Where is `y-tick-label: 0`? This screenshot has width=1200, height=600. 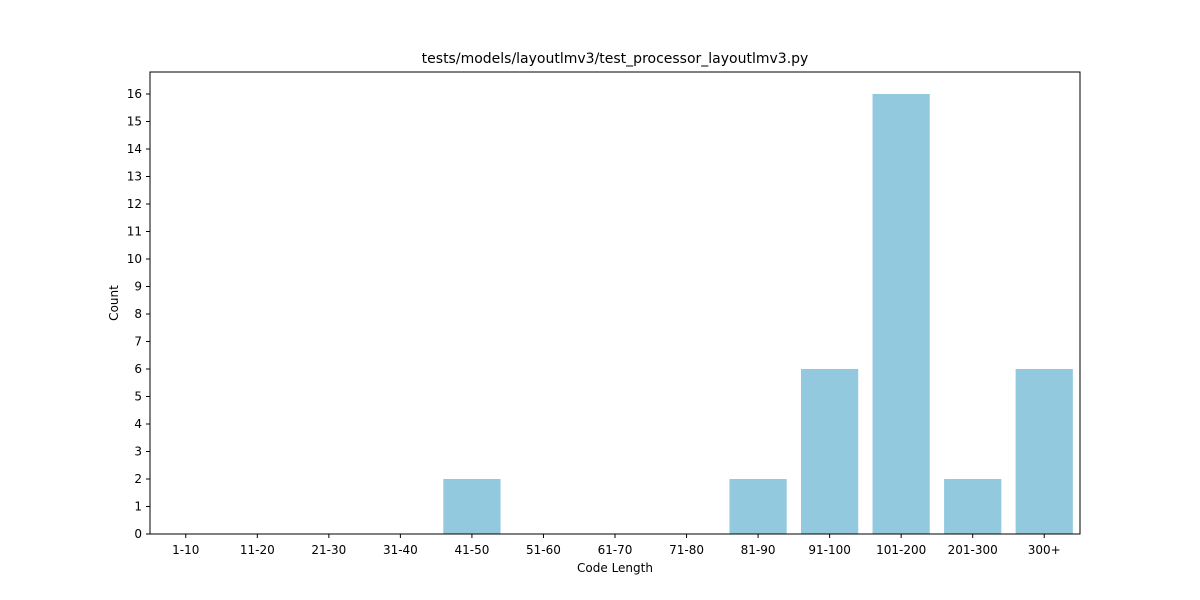
y-tick-label: 0 is located at coordinates (138, 534).